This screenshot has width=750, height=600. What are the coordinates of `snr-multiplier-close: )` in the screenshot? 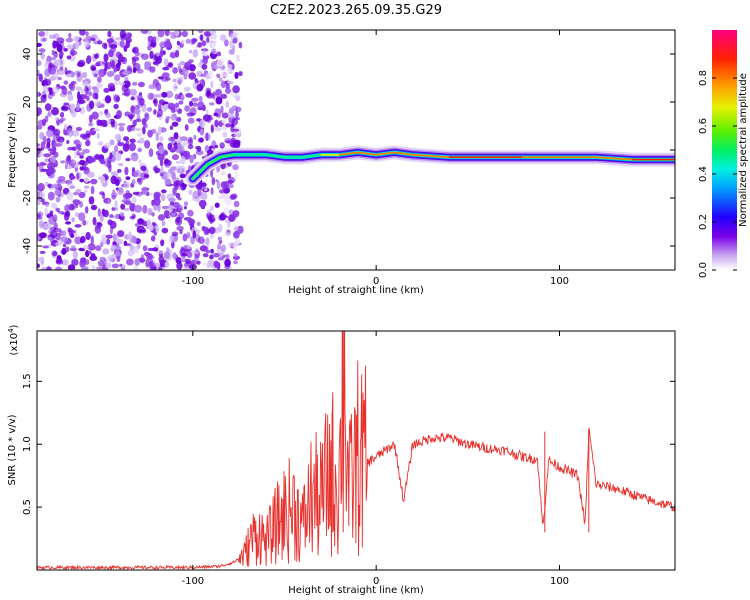 It's located at (14, 326).